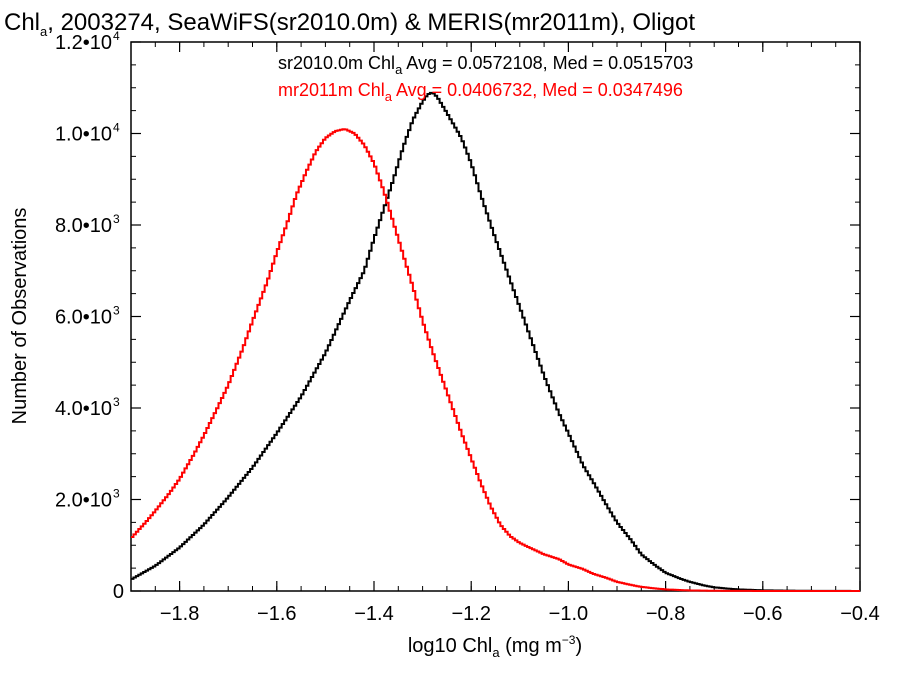 This screenshot has height=675, width=900. What do you see at coordinates (859, 614) in the screenshot?
I see `x-tick-label: −0.4` at bounding box center [859, 614].